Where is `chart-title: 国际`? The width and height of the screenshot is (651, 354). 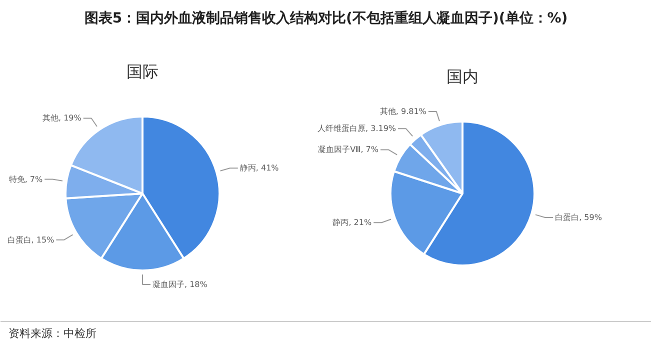 chart-title: 国际 is located at coordinates (142, 71).